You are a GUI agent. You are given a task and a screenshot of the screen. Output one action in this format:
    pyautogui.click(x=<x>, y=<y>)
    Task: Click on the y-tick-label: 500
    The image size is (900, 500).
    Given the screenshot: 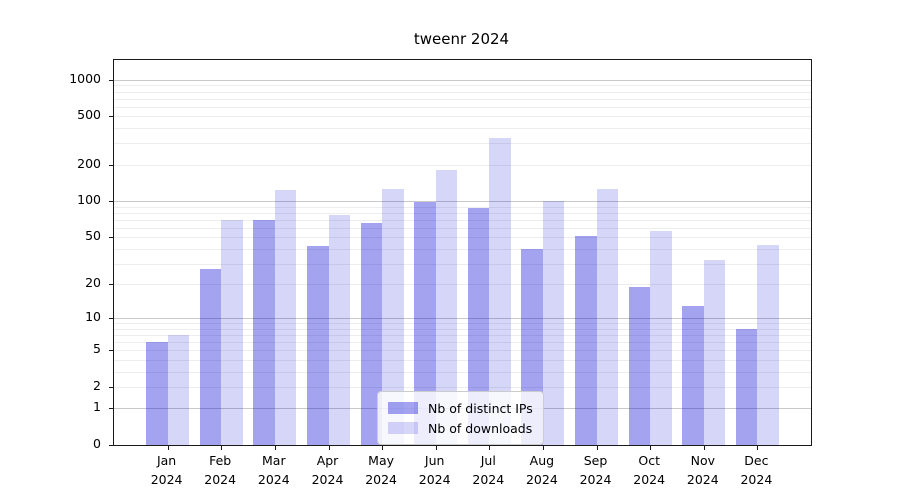 What is the action you would take?
    pyautogui.click(x=89, y=115)
    